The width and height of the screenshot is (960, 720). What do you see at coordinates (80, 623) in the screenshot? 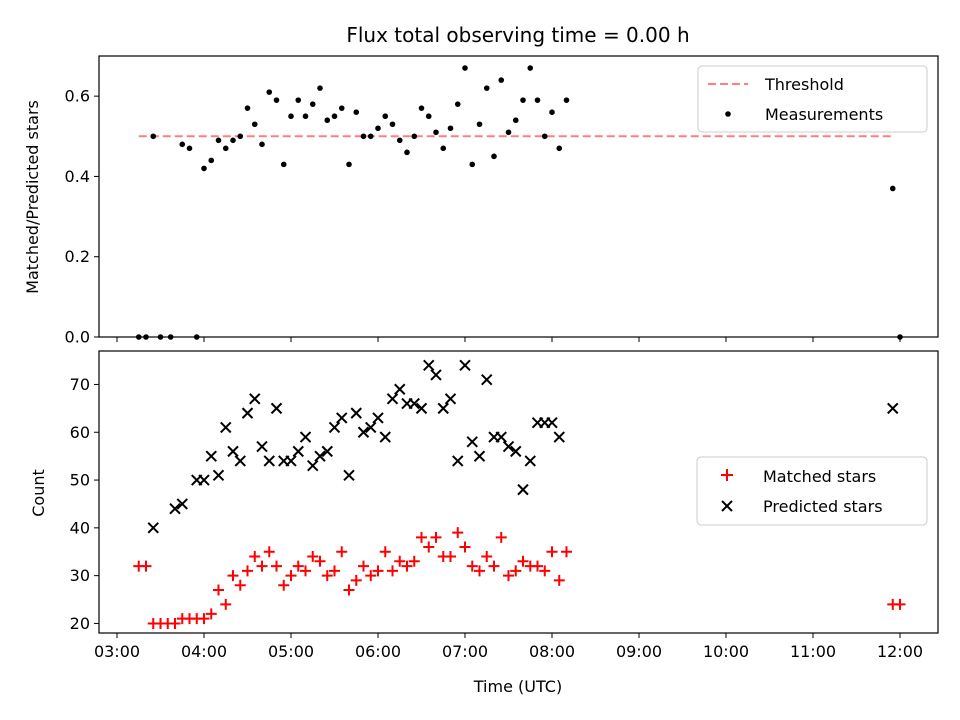
I see `bottom-y-tick-label: 20` at bounding box center [80, 623].